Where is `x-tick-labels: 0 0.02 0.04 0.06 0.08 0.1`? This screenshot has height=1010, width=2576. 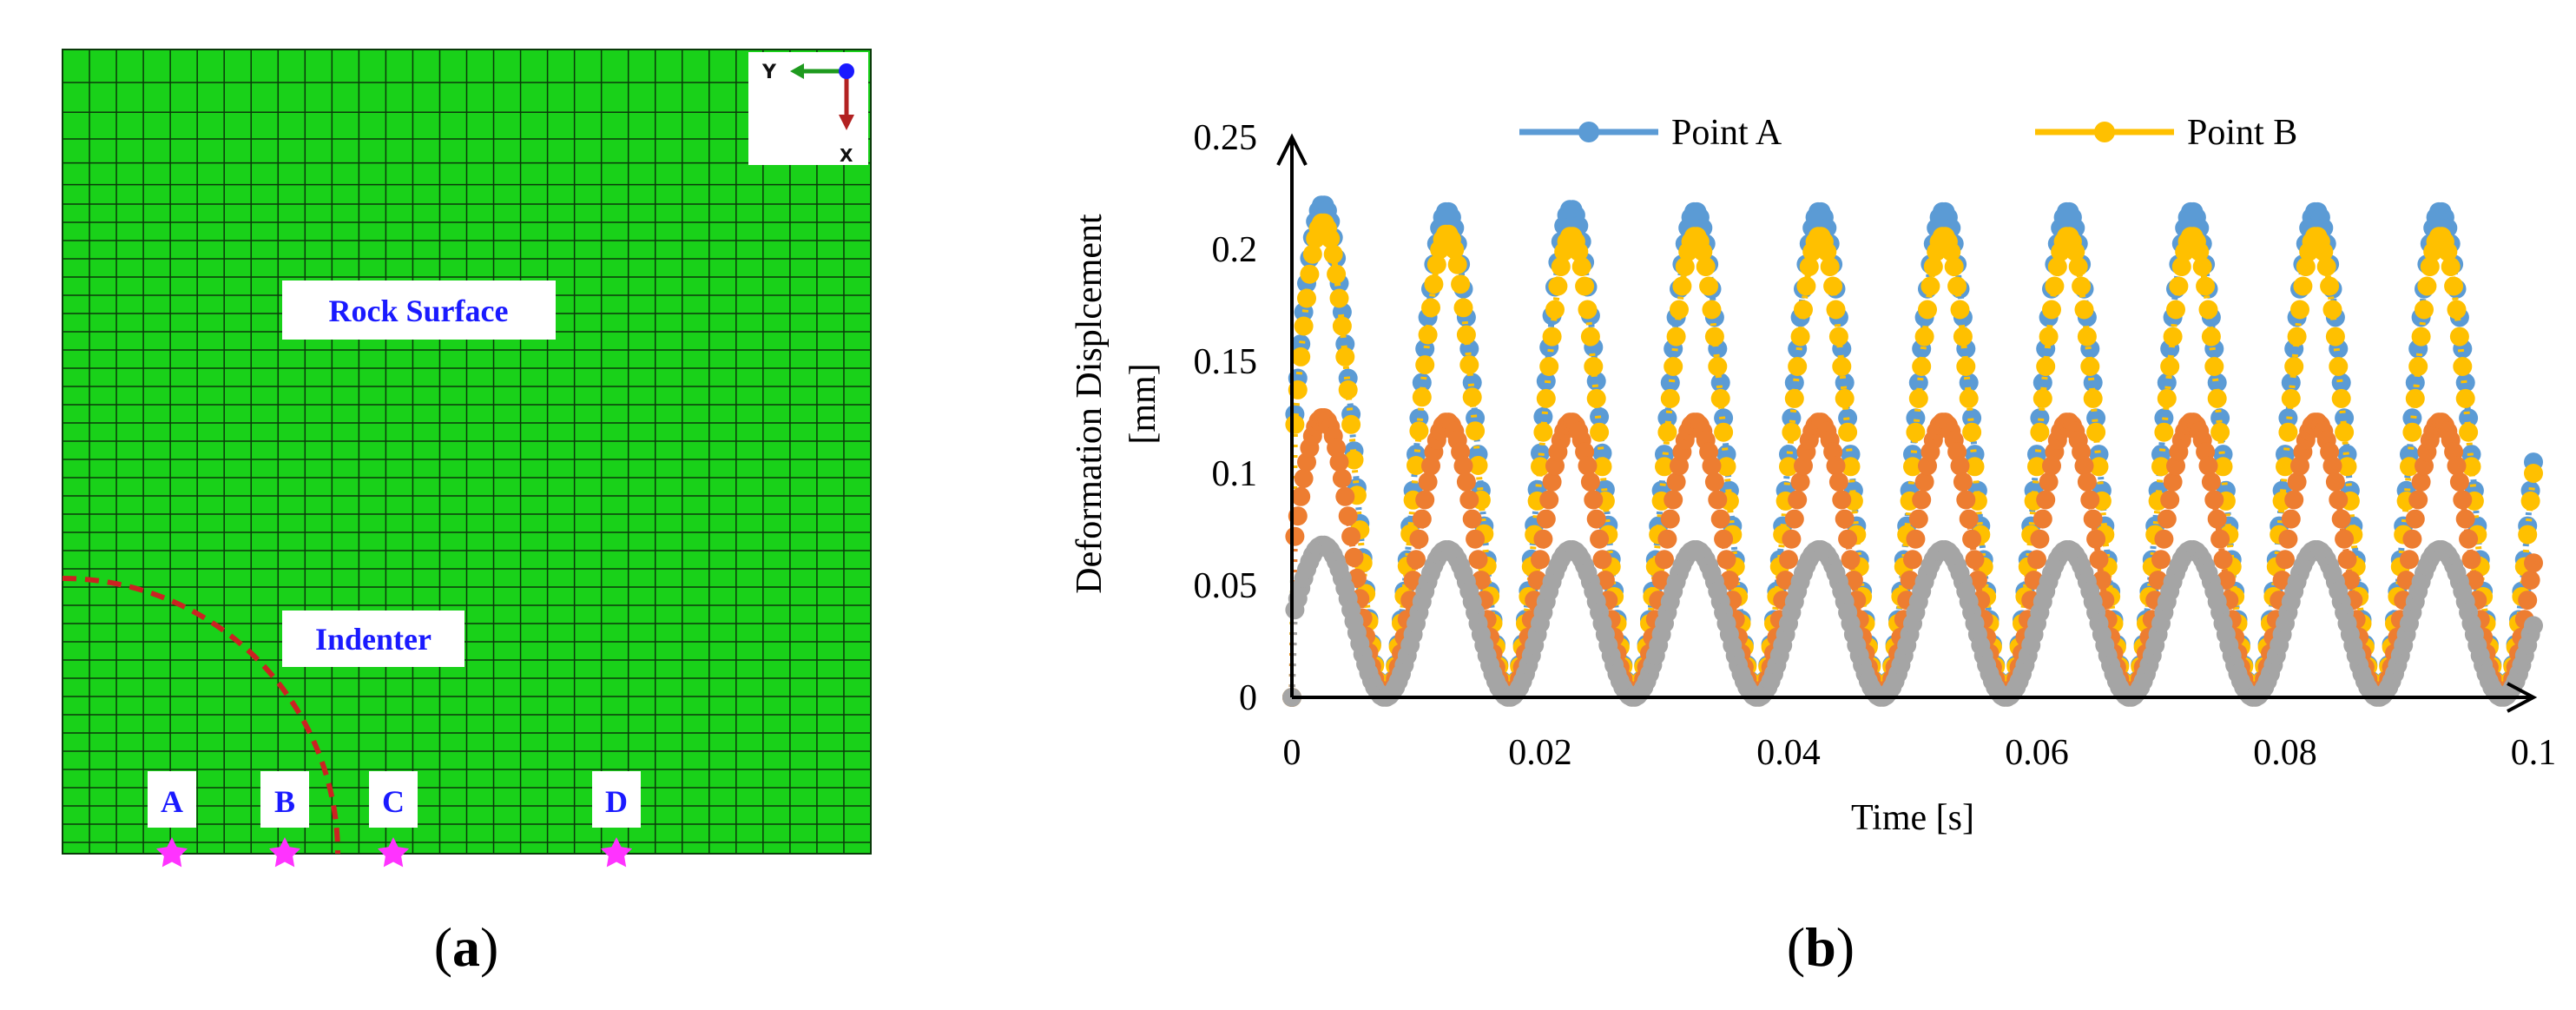 x-tick-labels: 0 0.02 0.04 0.06 0.08 0.1 is located at coordinates (1920, 753).